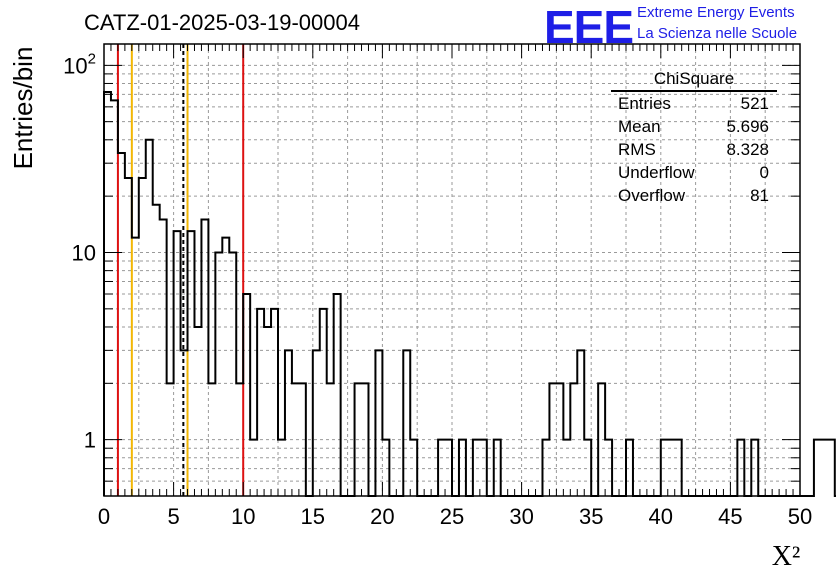  What do you see at coordinates (717, 33) in the screenshot?
I see `eee-logo-line2: La Scienza nelle Scuole` at bounding box center [717, 33].